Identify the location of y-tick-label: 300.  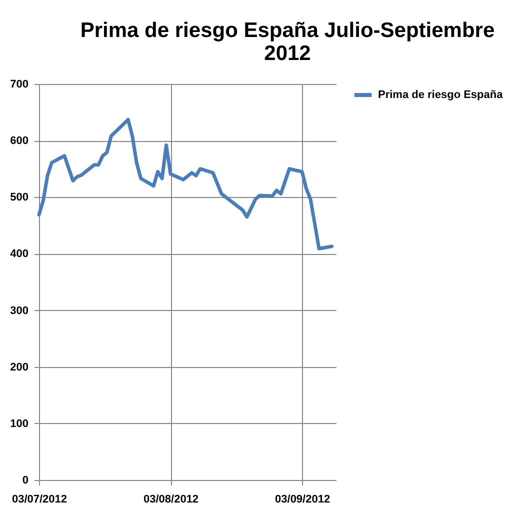
(19, 310).